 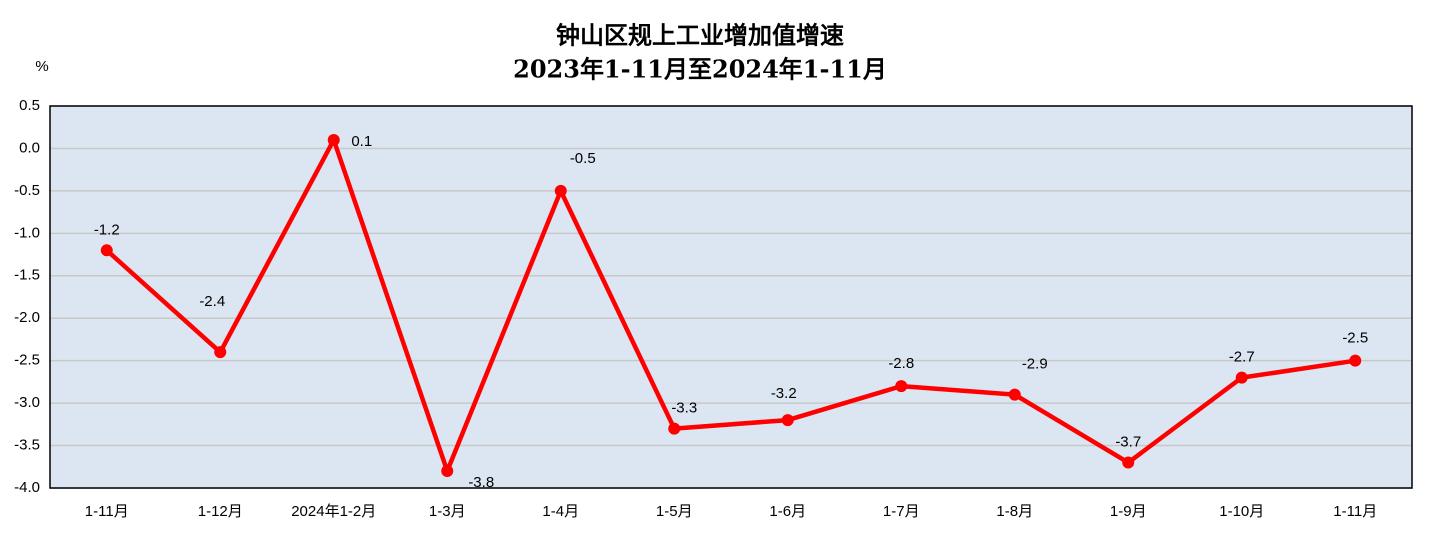 What do you see at coordinates (27, 360) in the screenshot?
I see `y-tick-label: -2.5` at bounding box center [27, 360].